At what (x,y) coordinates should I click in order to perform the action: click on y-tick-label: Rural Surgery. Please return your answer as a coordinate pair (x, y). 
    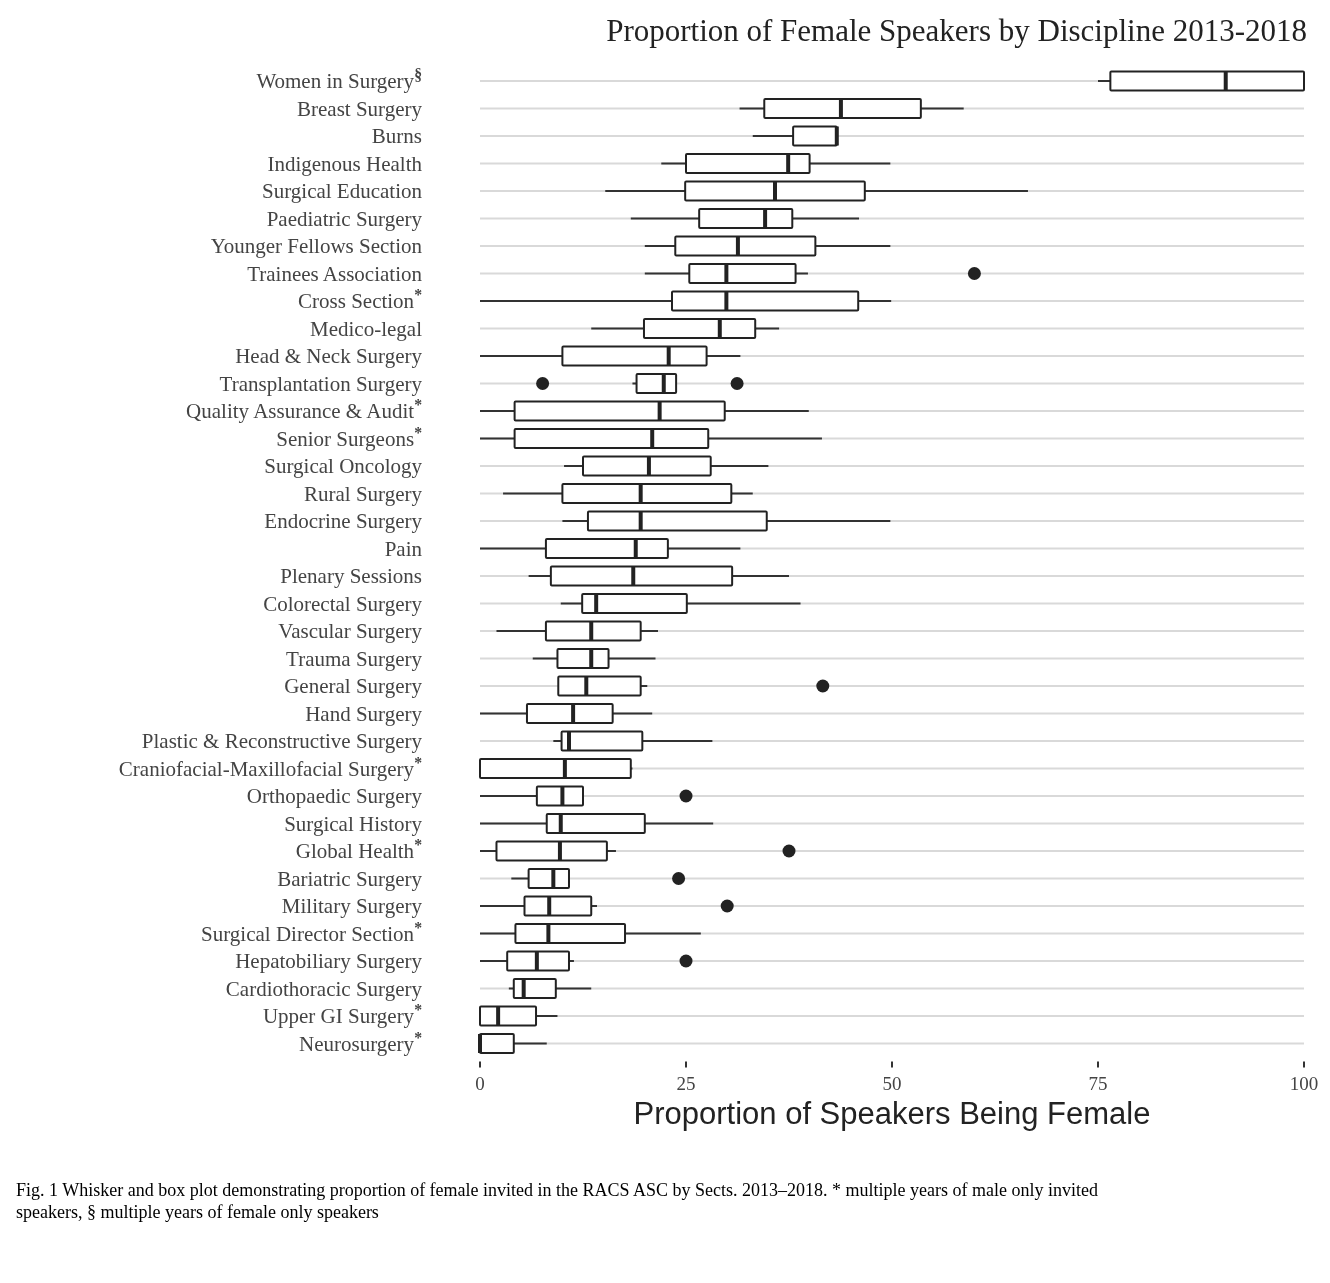
    Looking at the image, I should click on (363, 493).